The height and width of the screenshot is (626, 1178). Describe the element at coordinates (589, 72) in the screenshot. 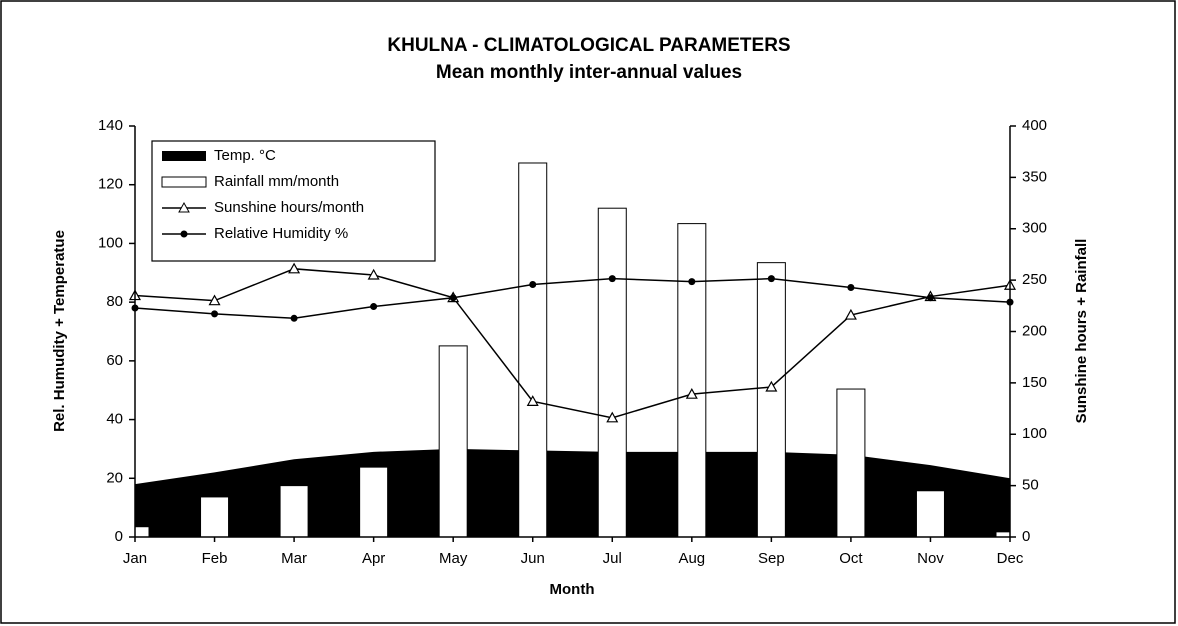

I see `chart-subtitle: Mean monthly inter-annual values` at that location.